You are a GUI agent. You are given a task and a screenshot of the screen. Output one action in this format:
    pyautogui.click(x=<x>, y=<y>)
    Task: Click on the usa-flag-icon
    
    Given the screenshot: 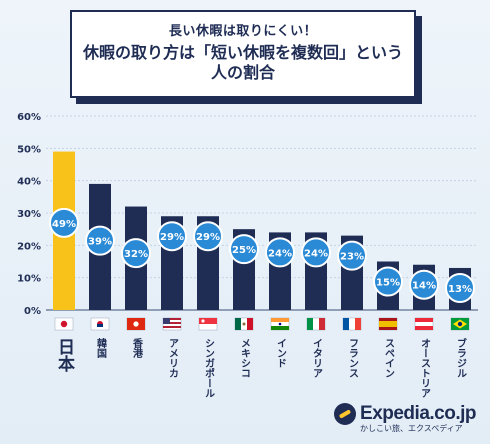 What is the action you would take?
    pyautogui.click(x=172, y=324)
    